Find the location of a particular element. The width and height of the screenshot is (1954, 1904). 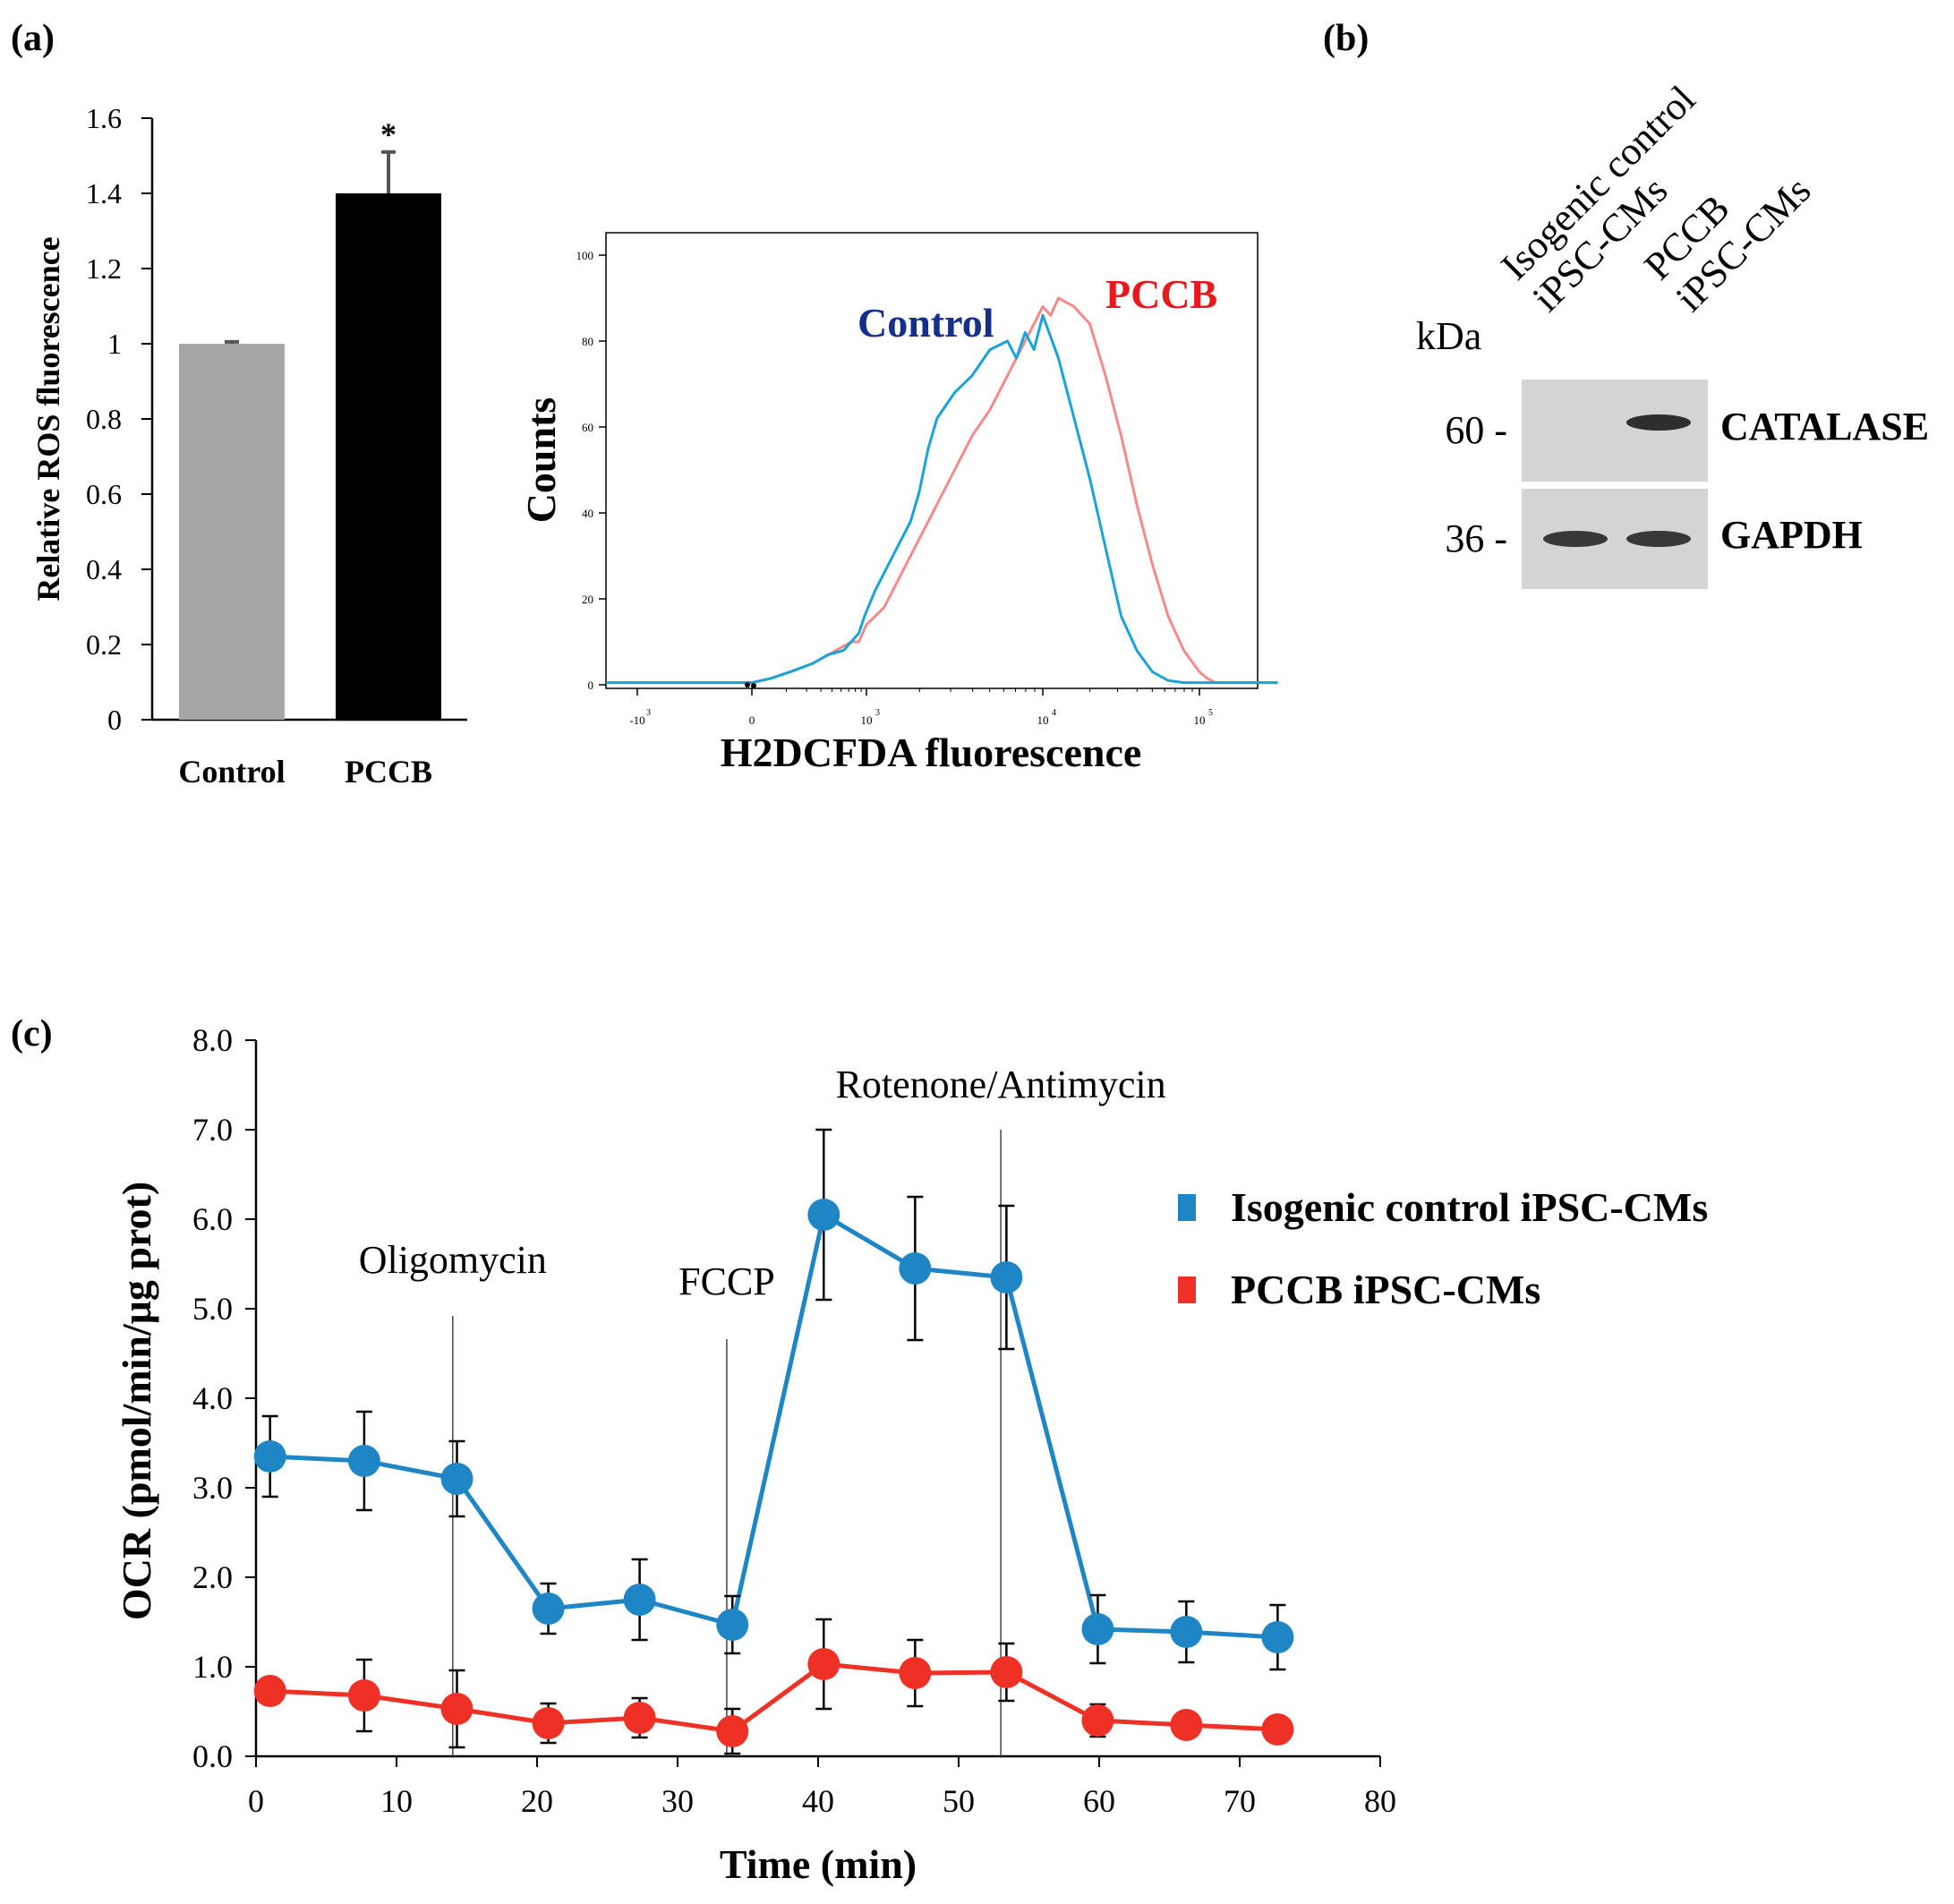

ocr-legend-label: PCCB iPSC-CMs is located at coordinates (1385, 1290).